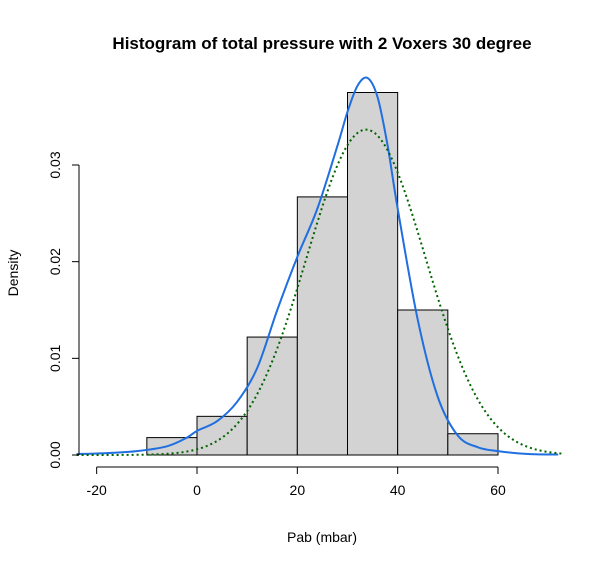  Describe the element at coordinates (55, 261) in the screenshot. I see `y-tick-label: 0.02` at that location.